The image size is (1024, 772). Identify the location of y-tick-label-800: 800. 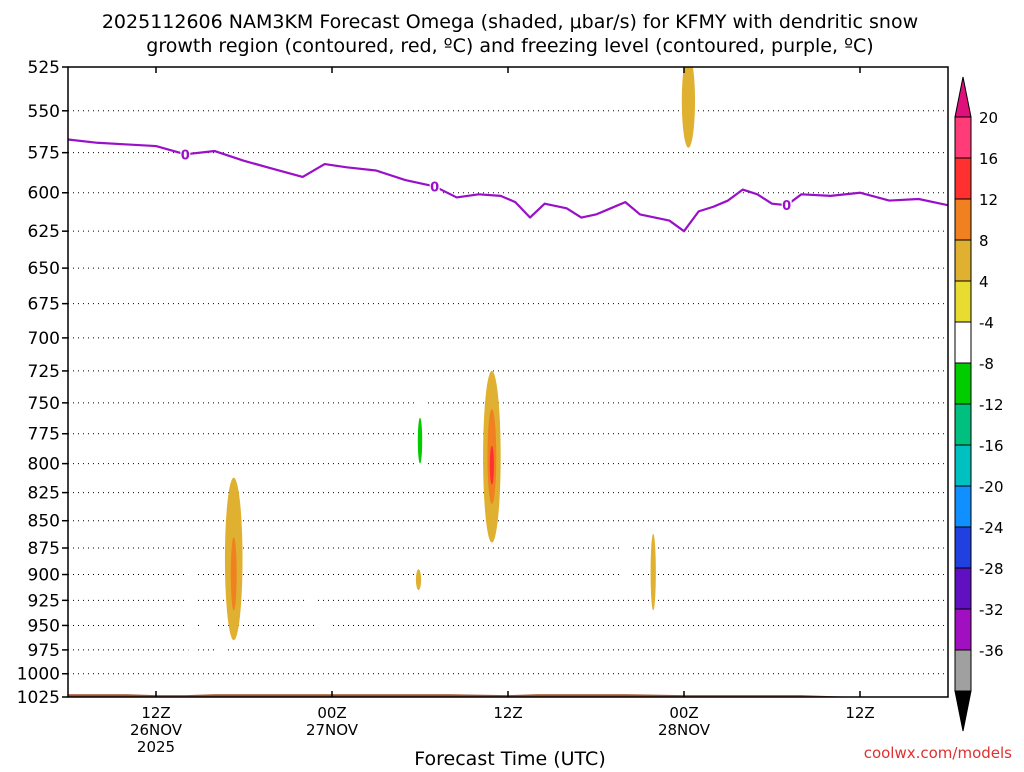
(44, 465).